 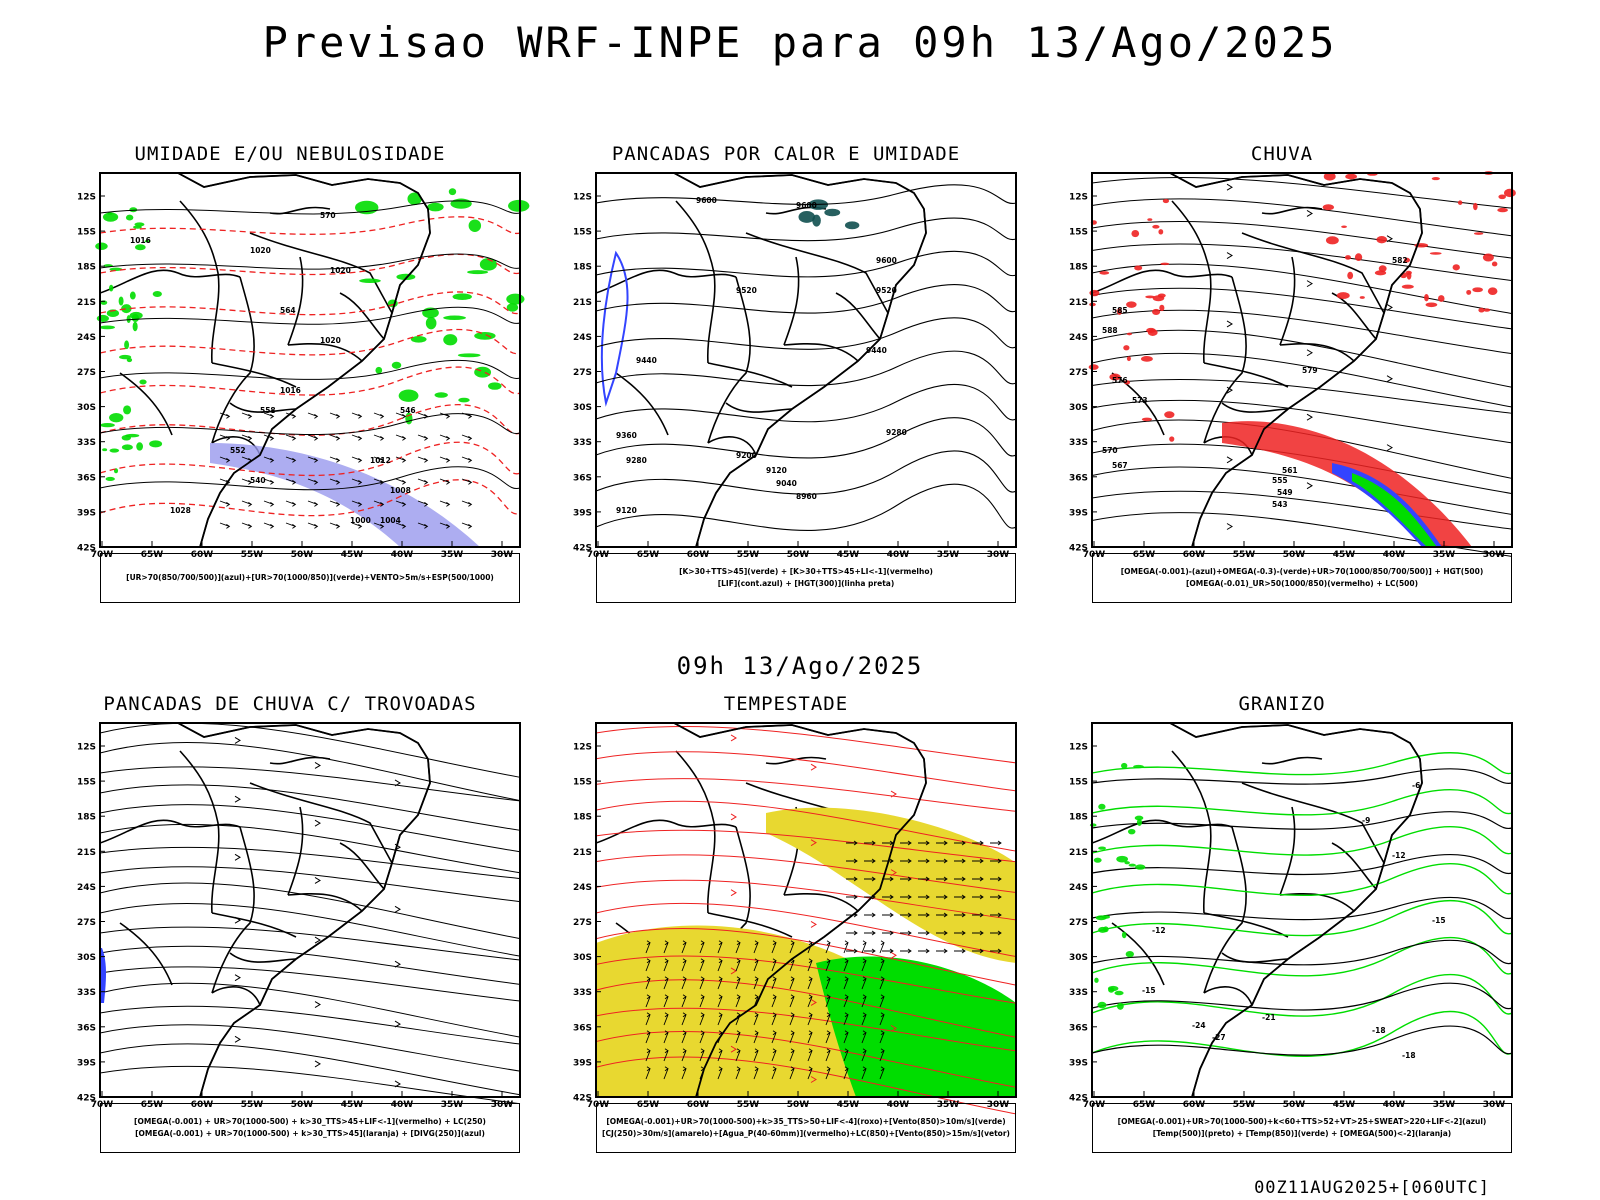 What do you see at coordinates (1416, 785) in the screenshot?
I see `contour-label: -6` at bounding box center [1416, 785].